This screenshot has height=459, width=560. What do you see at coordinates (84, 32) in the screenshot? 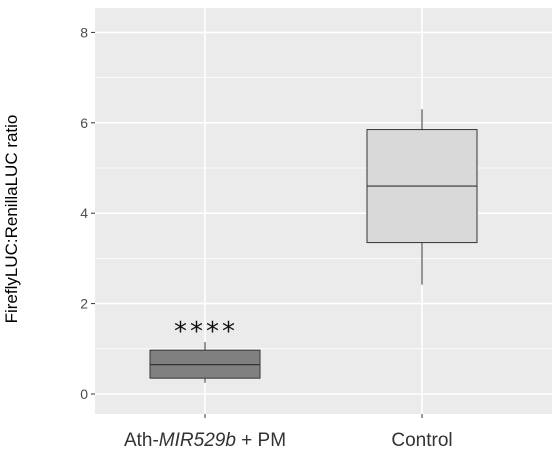
I see `y-tick-label: 8` at bounding box center [84, 32].